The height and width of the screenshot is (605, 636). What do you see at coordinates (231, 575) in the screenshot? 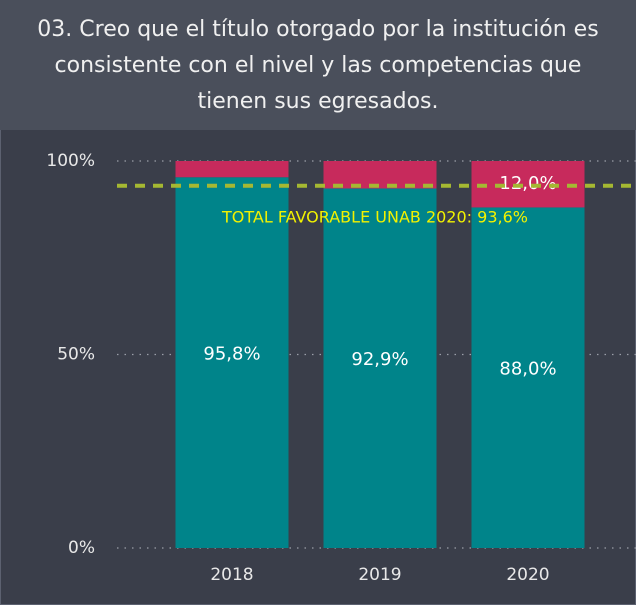
I see `x-tick-label: 2018` at bounding box center [231, 575].